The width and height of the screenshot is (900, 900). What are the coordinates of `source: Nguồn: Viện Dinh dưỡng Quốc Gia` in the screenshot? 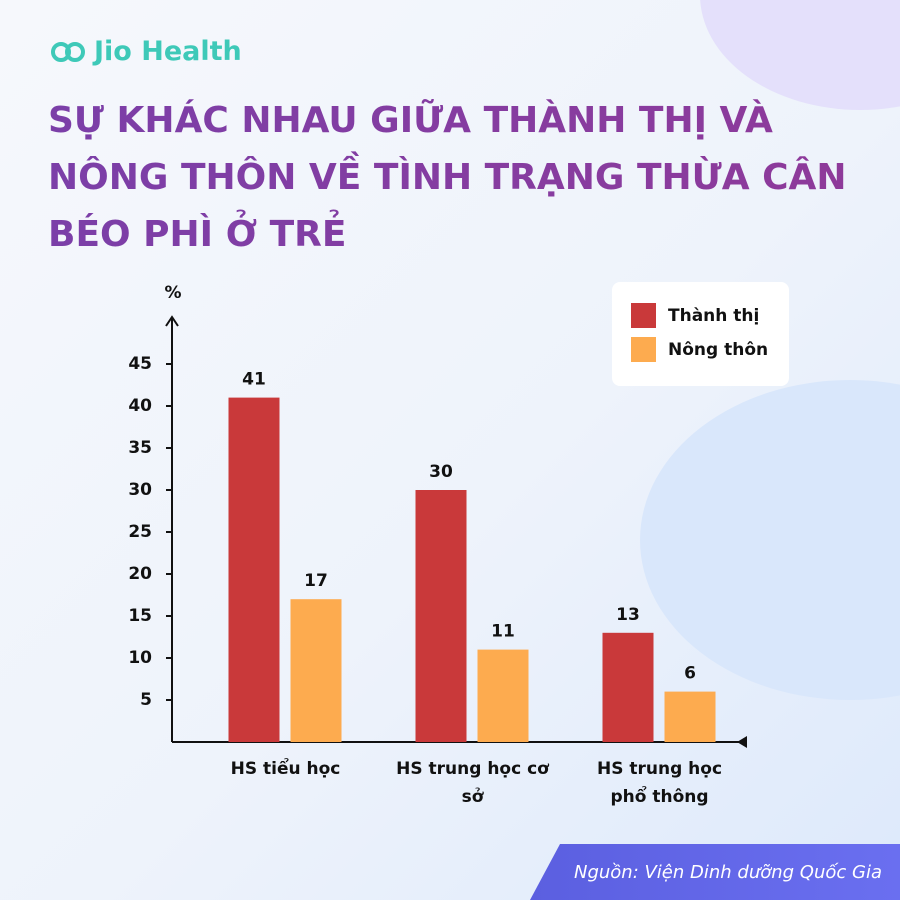 It's located at (715, 872).